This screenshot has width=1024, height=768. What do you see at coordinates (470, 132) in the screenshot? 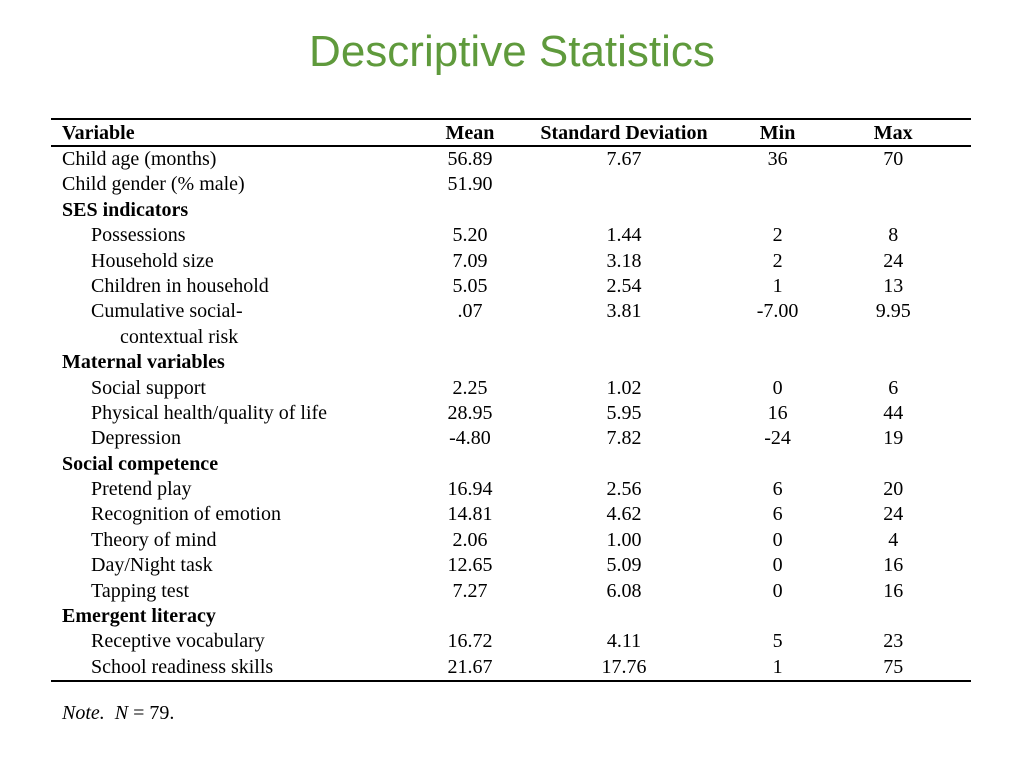
I see `header-mean: Mean` at bounding box center [470, 132].